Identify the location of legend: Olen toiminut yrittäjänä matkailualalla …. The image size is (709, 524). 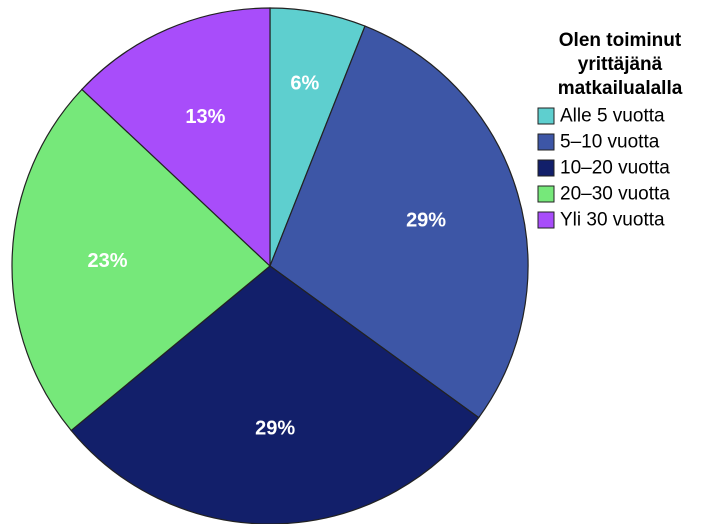
(610, 130).